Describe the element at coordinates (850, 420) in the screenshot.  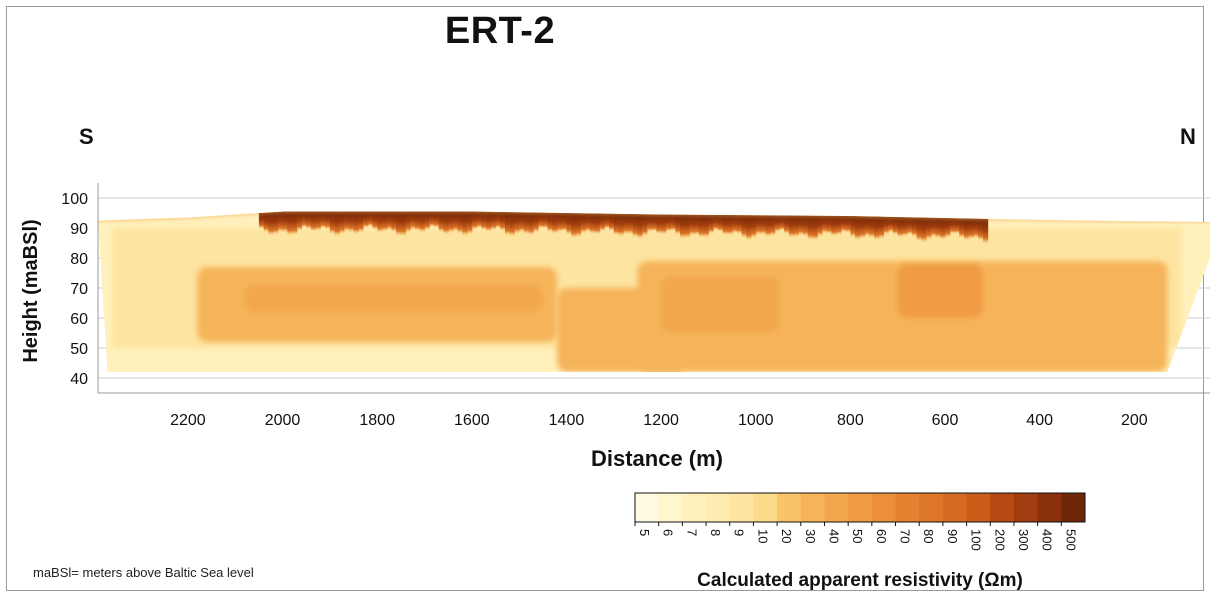
I see `x-tick-label: 800` at that location.